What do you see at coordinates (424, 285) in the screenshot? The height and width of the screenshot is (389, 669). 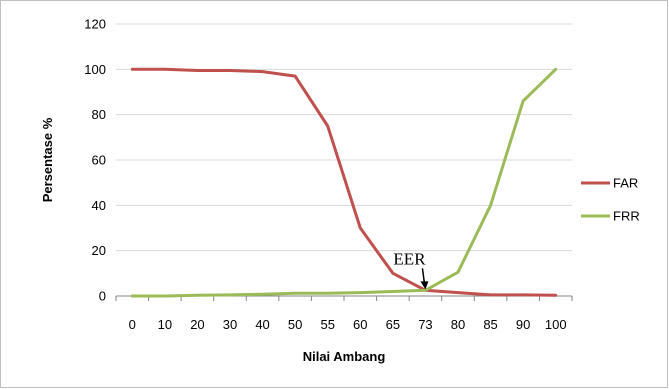 I see `annotation-arrowhead` at bounding box center [424, 285].